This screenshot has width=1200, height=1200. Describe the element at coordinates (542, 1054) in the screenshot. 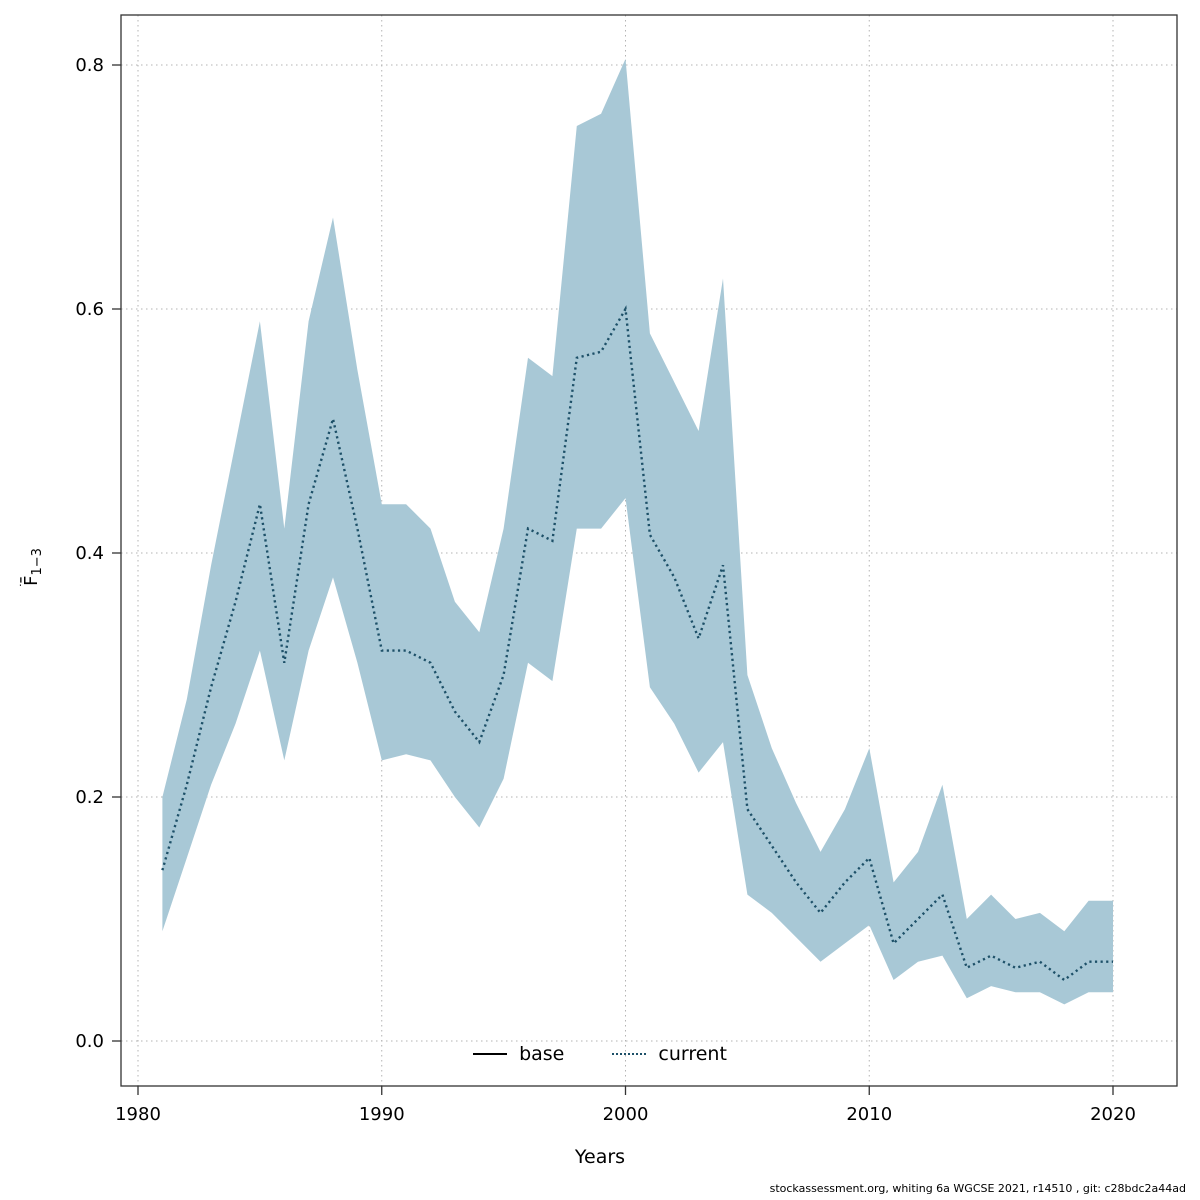

I see `legend-label-base: base` at that location.